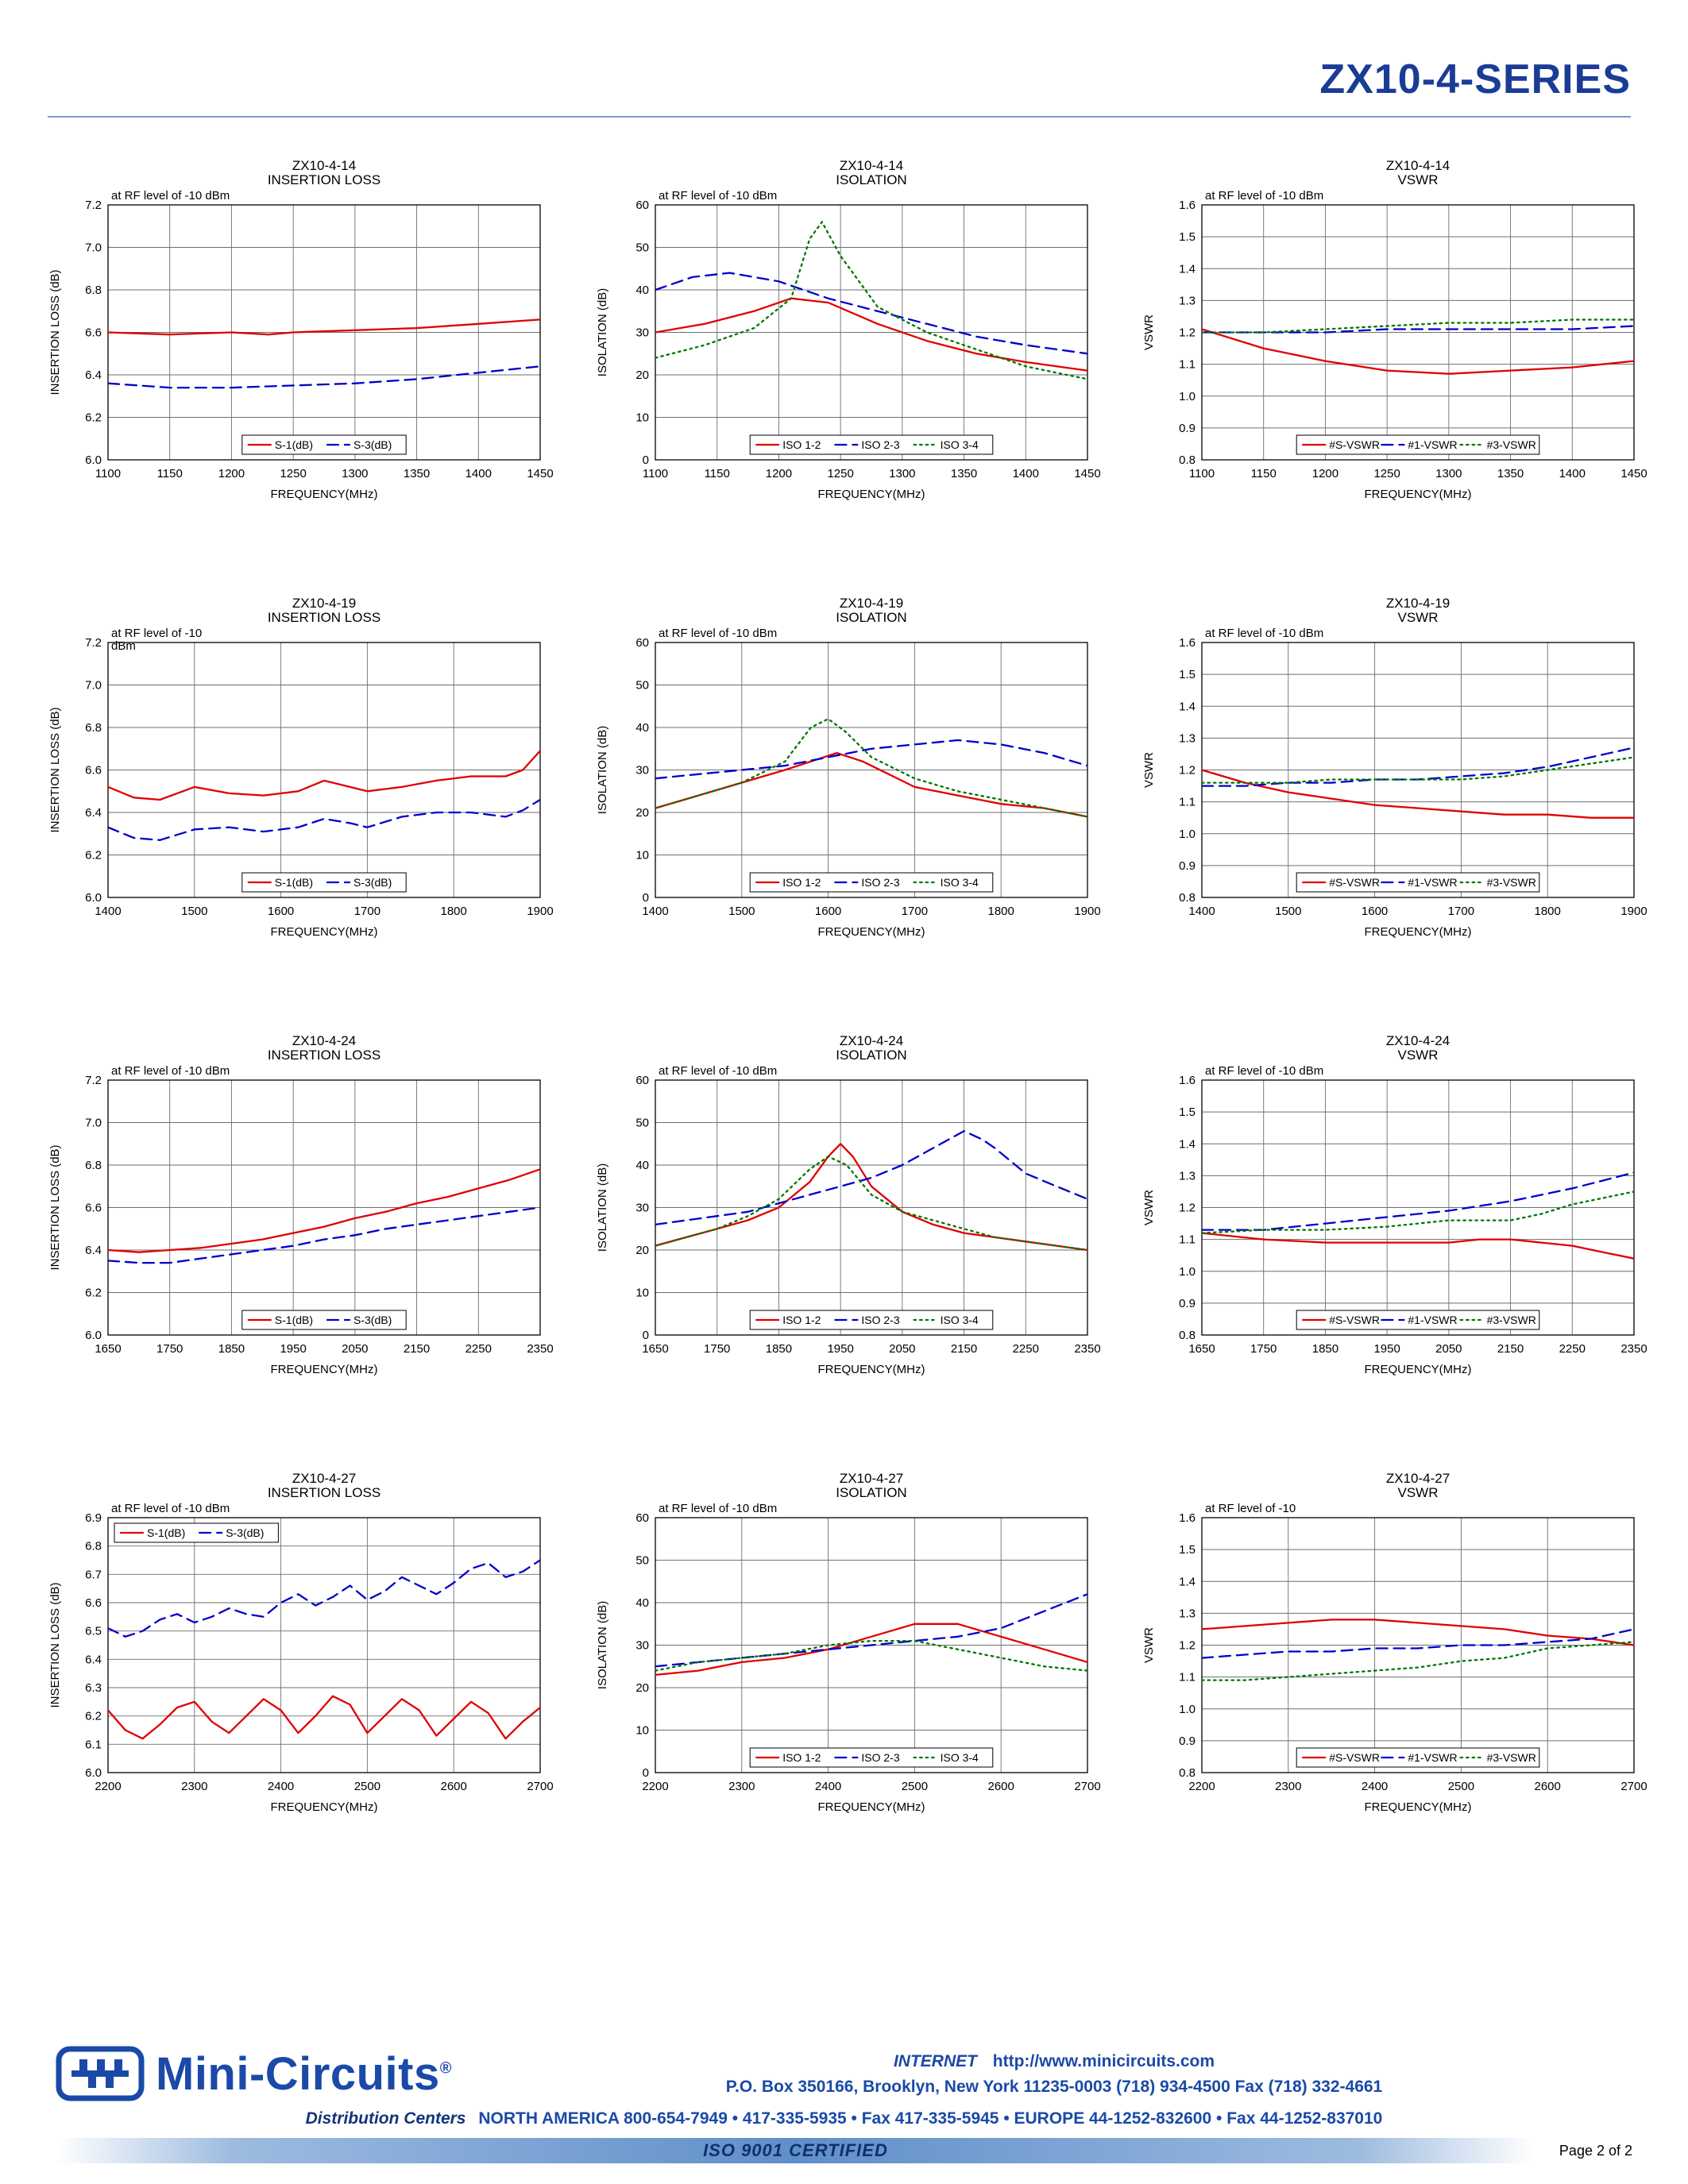 The height and width of the screenshot is (2184, 1688). What do you see at coordinates (540, 1786) in the screenshot?
I see `x-tick-label: 2700` at bounding box center [540, 1786].